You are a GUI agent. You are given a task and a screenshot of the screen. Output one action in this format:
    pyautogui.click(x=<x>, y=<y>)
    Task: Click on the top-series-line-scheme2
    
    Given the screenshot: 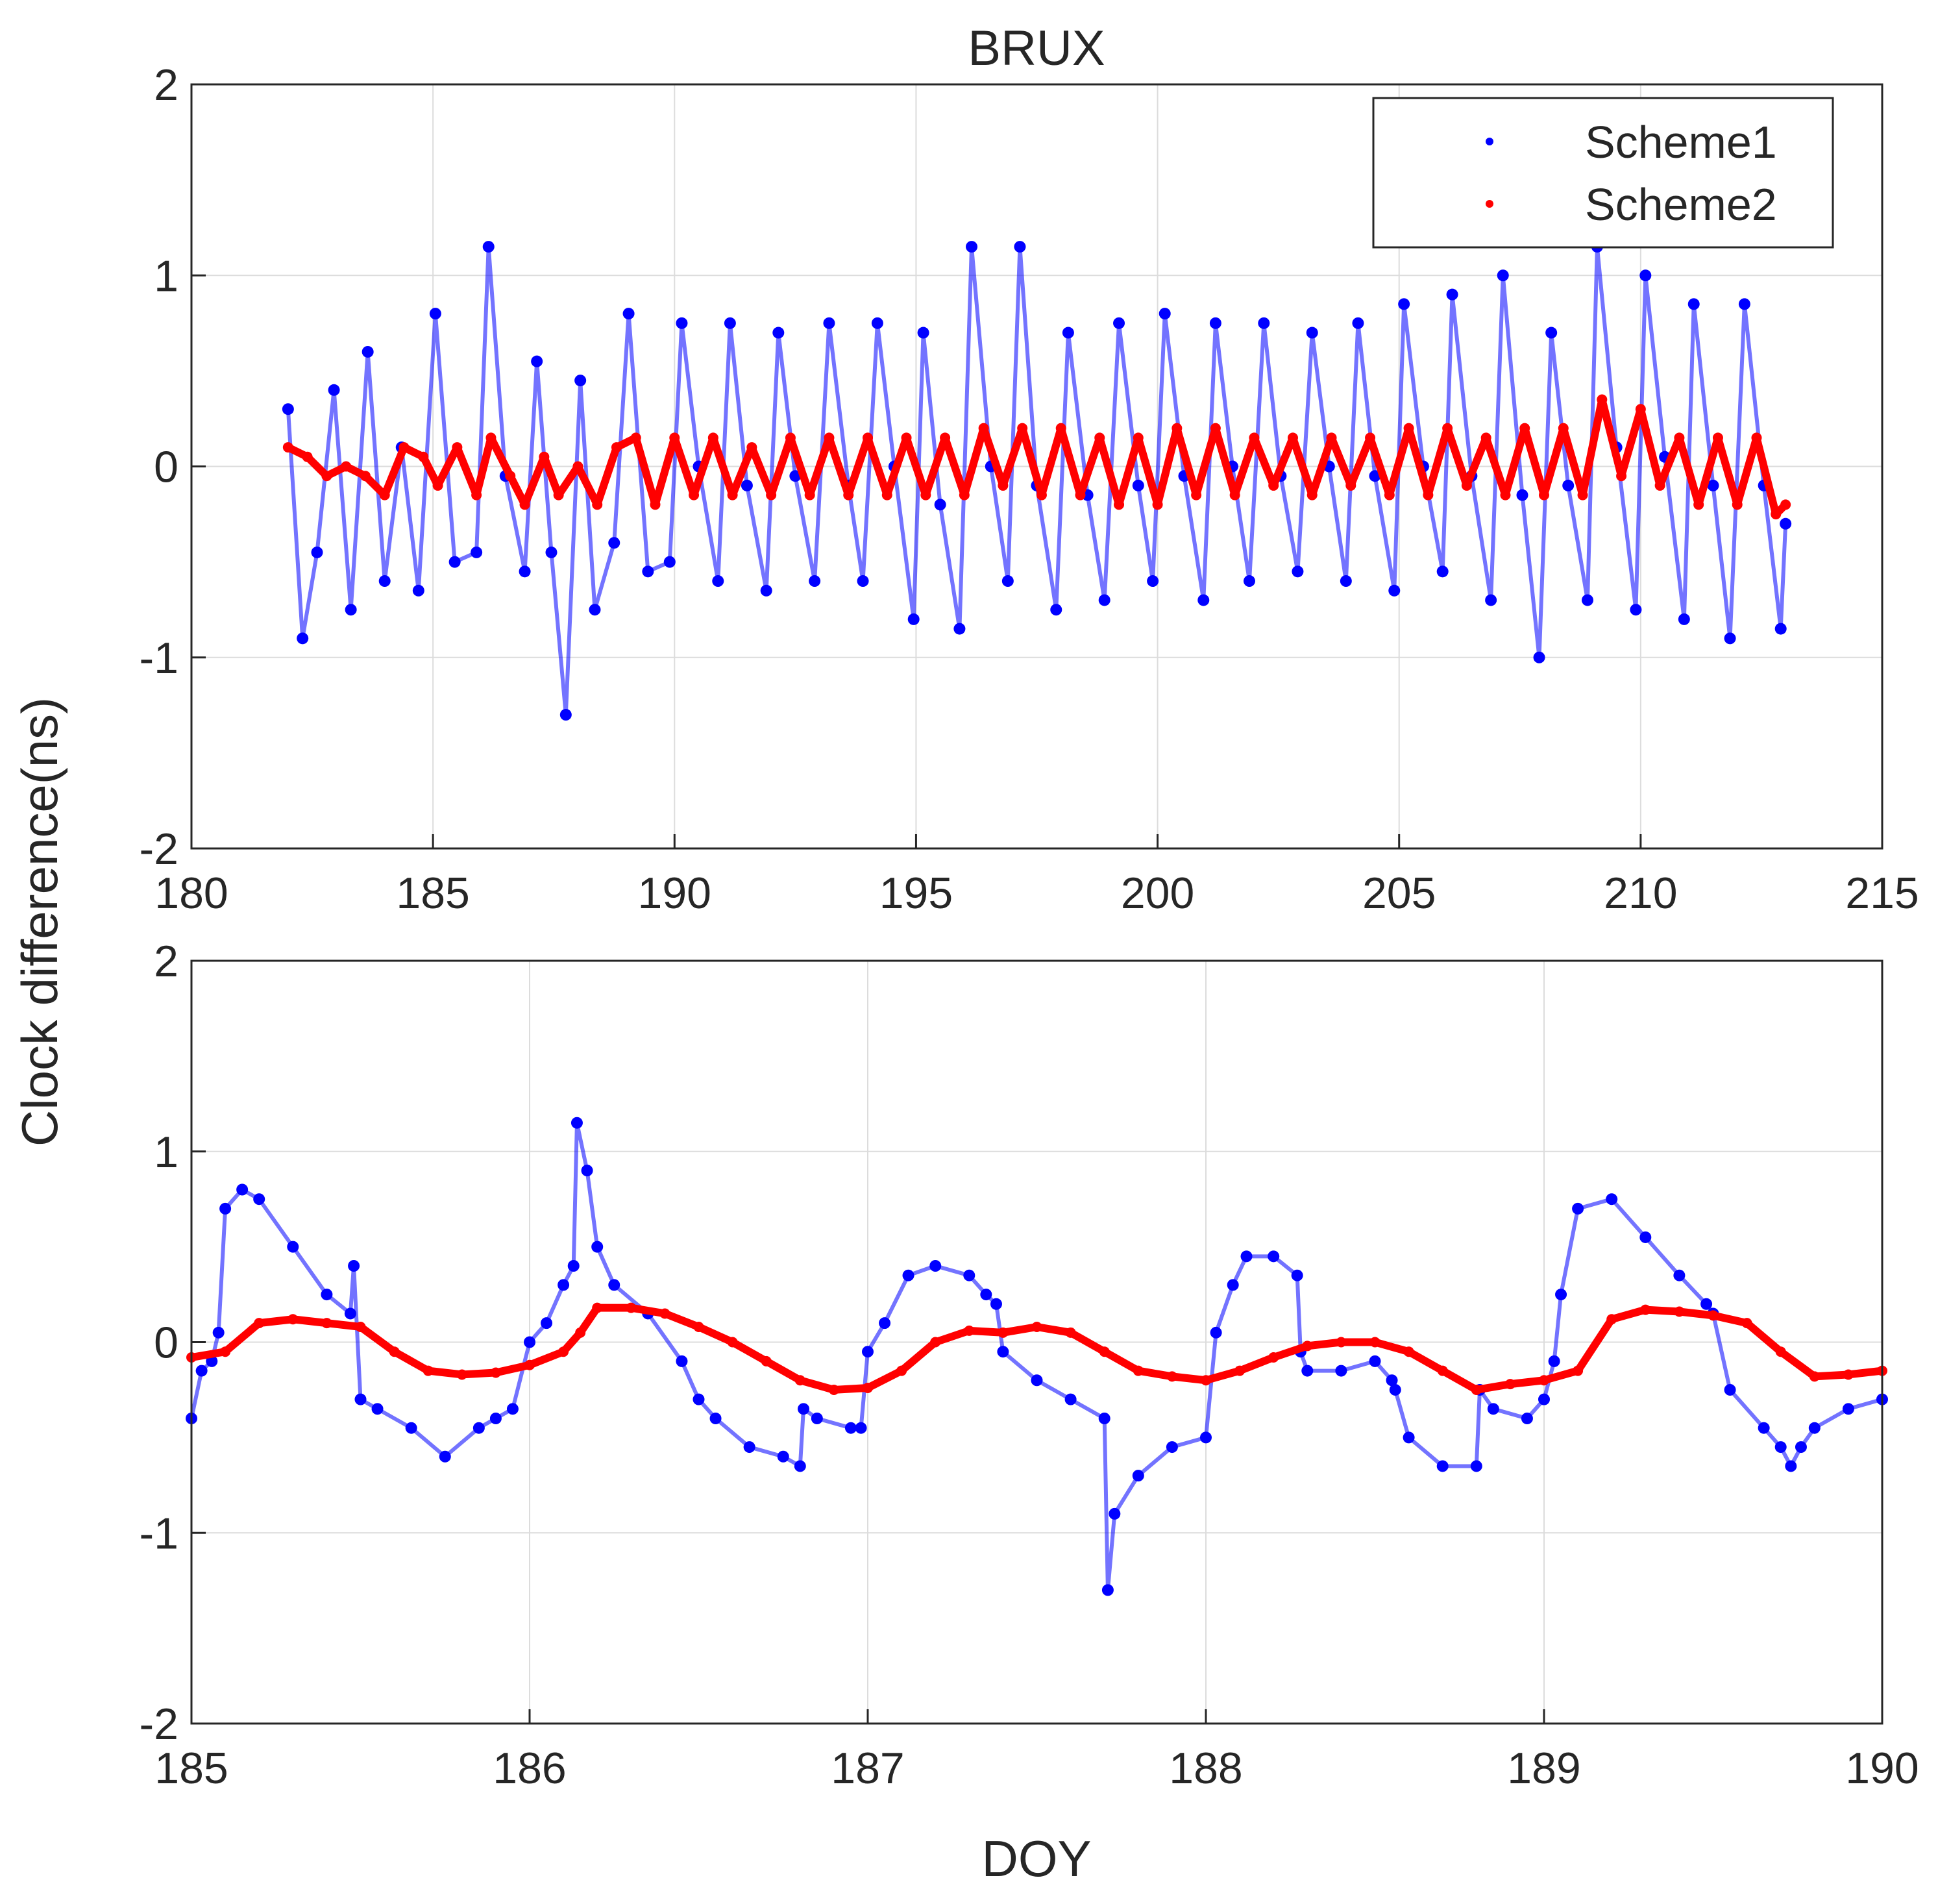 What is the action you would take?
    pyautogui.click(x=1037, y=457)
    